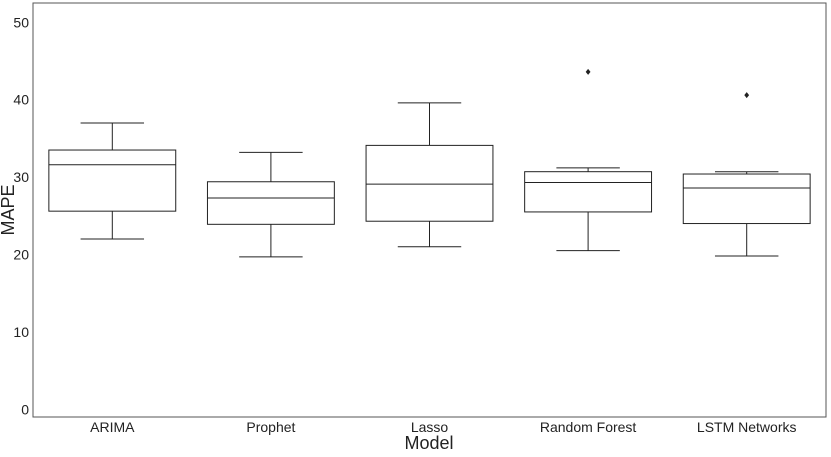 The width and height of the screenshot is (831, 457). What do you see at coordinates (21, 177) in the screenshot?
I see `y-tick-label: 30` at bounding box center [21, 177].